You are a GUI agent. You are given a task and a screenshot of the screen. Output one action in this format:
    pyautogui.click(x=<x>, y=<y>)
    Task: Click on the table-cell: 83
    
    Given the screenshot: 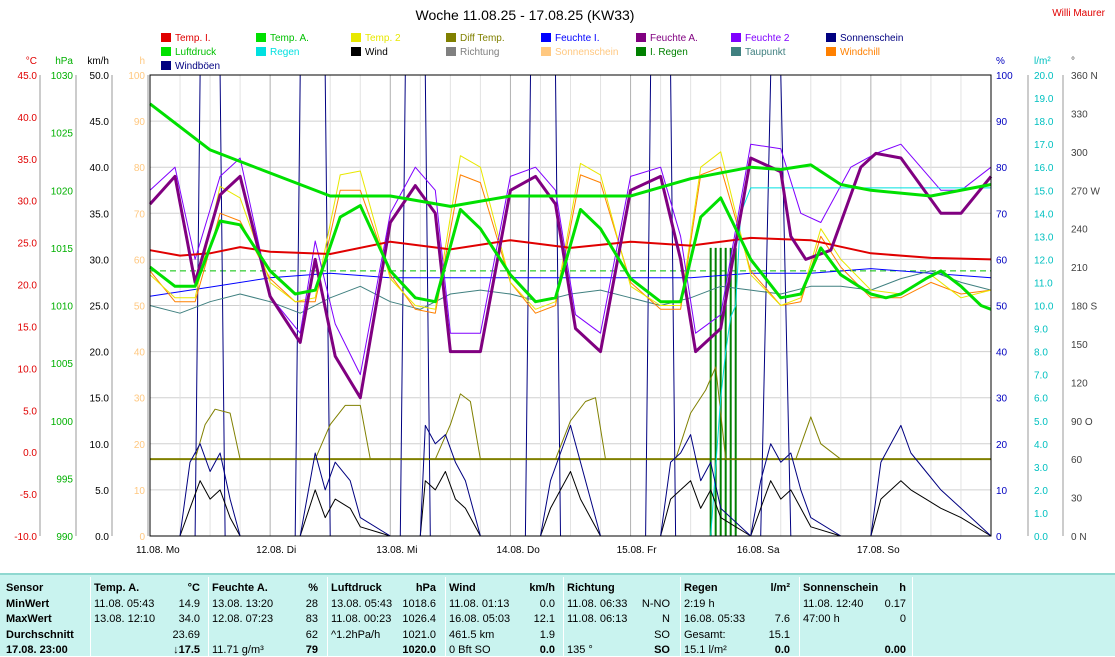 What is the action you would take?
    pyautogui.click(x=311, y=619)
    